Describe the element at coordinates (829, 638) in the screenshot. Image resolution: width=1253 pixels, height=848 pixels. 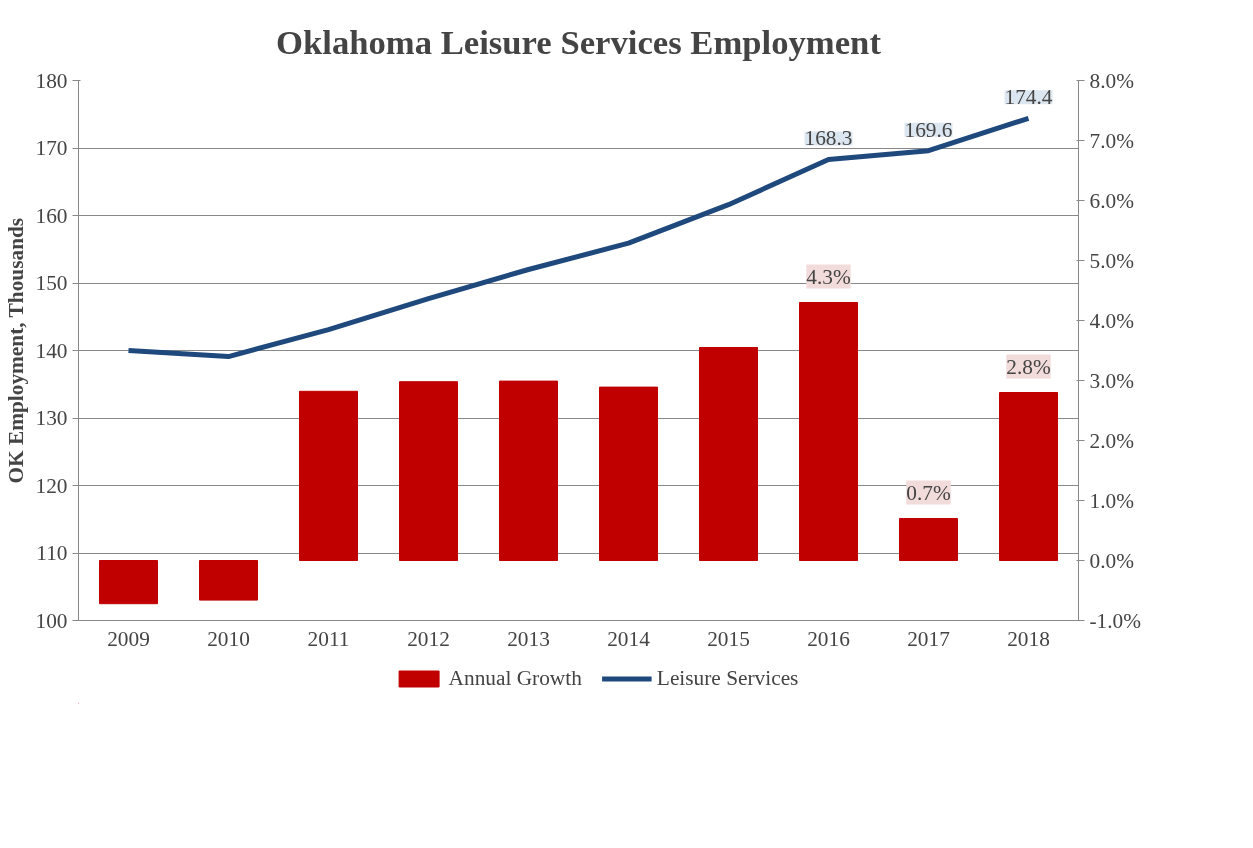
I see `x-tick-label: 2016` at that location.